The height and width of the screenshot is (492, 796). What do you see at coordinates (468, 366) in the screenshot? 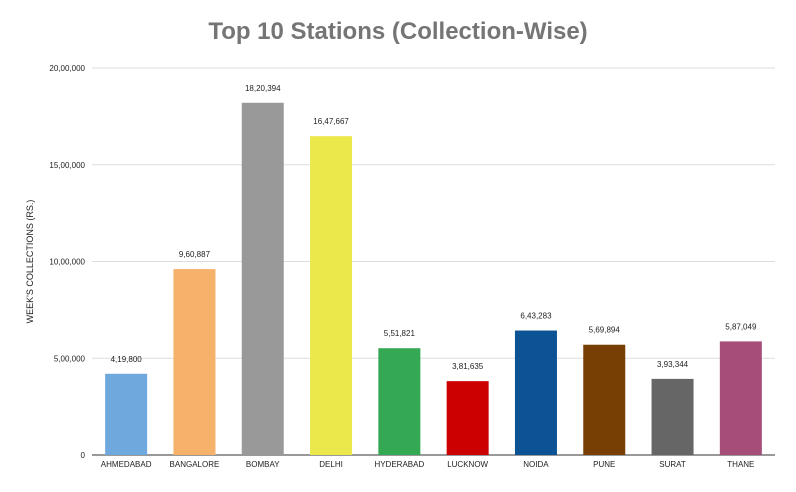
I see `data-label: 3,81,635` at bounding box center [468, 366].